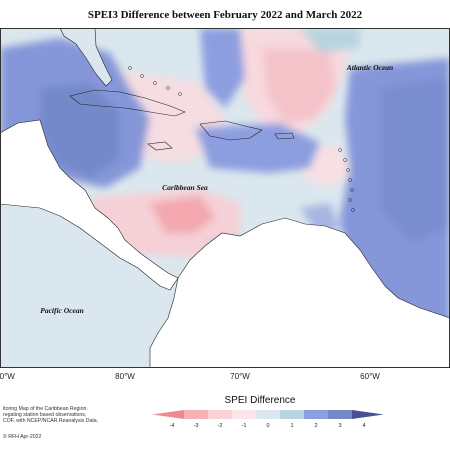 This screenshot has height=450, width=450. I want to click on blue-region-north, so click(222, 68).